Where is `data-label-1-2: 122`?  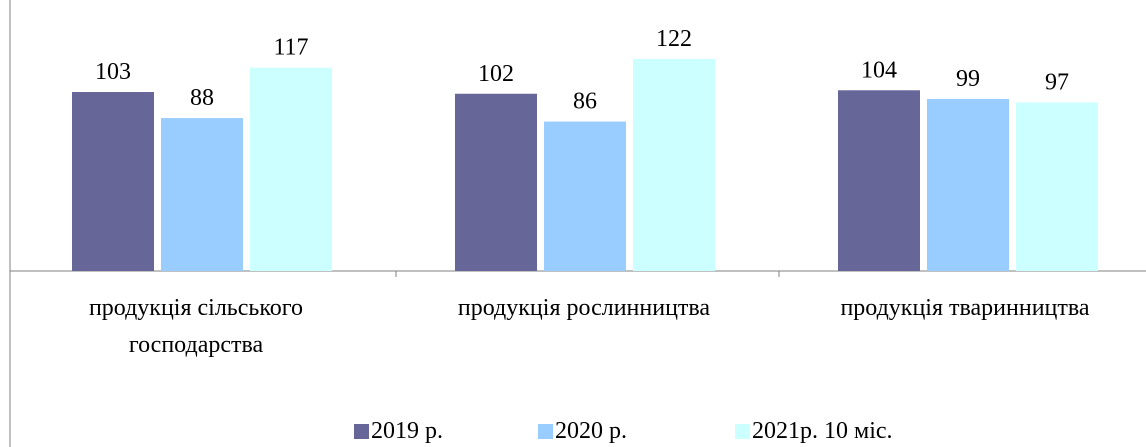 data-label-1-2: 122 is located at coordinates (674, 39).